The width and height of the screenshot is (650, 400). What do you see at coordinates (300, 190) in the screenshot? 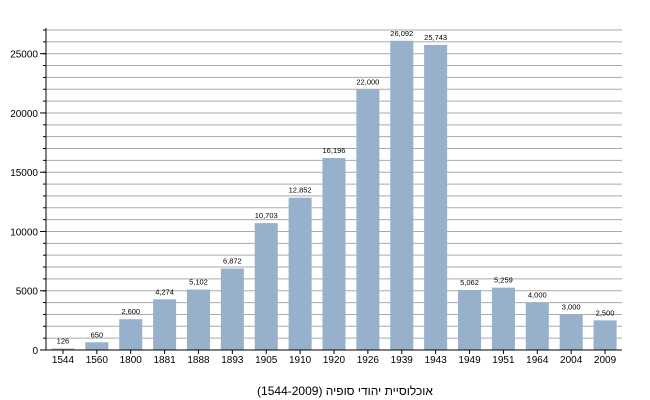
I see `data-label-1910: 12,852` at bounding box center [300, 190].